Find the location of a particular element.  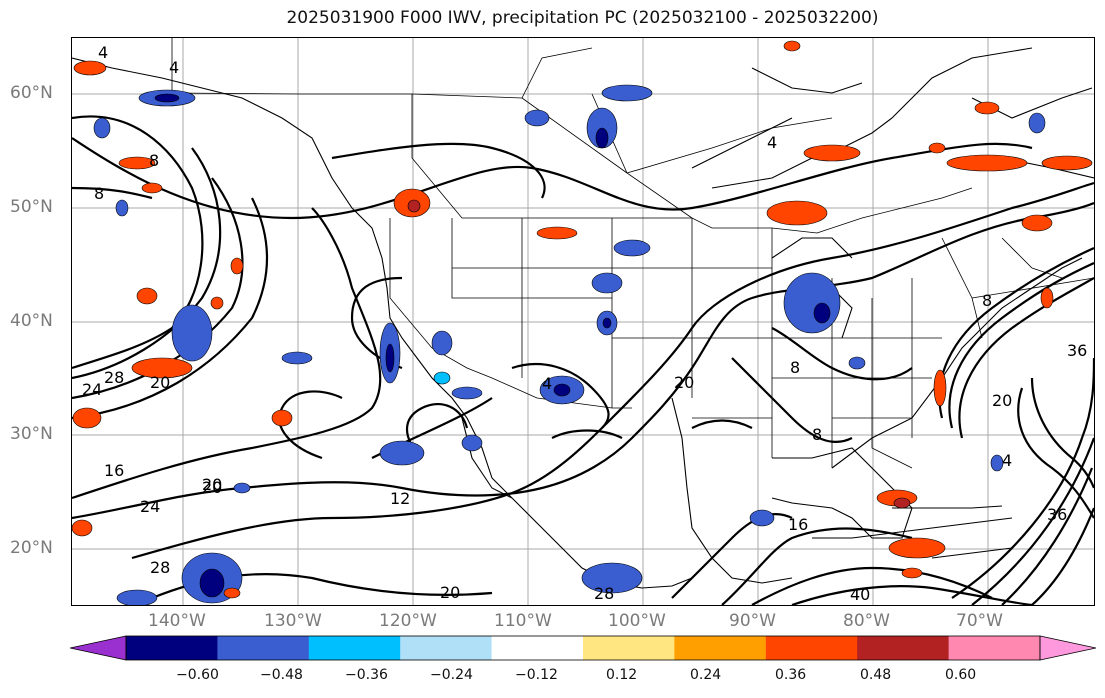

colorbar-tick-label: 0.24 is located at coordinates (706, 675).